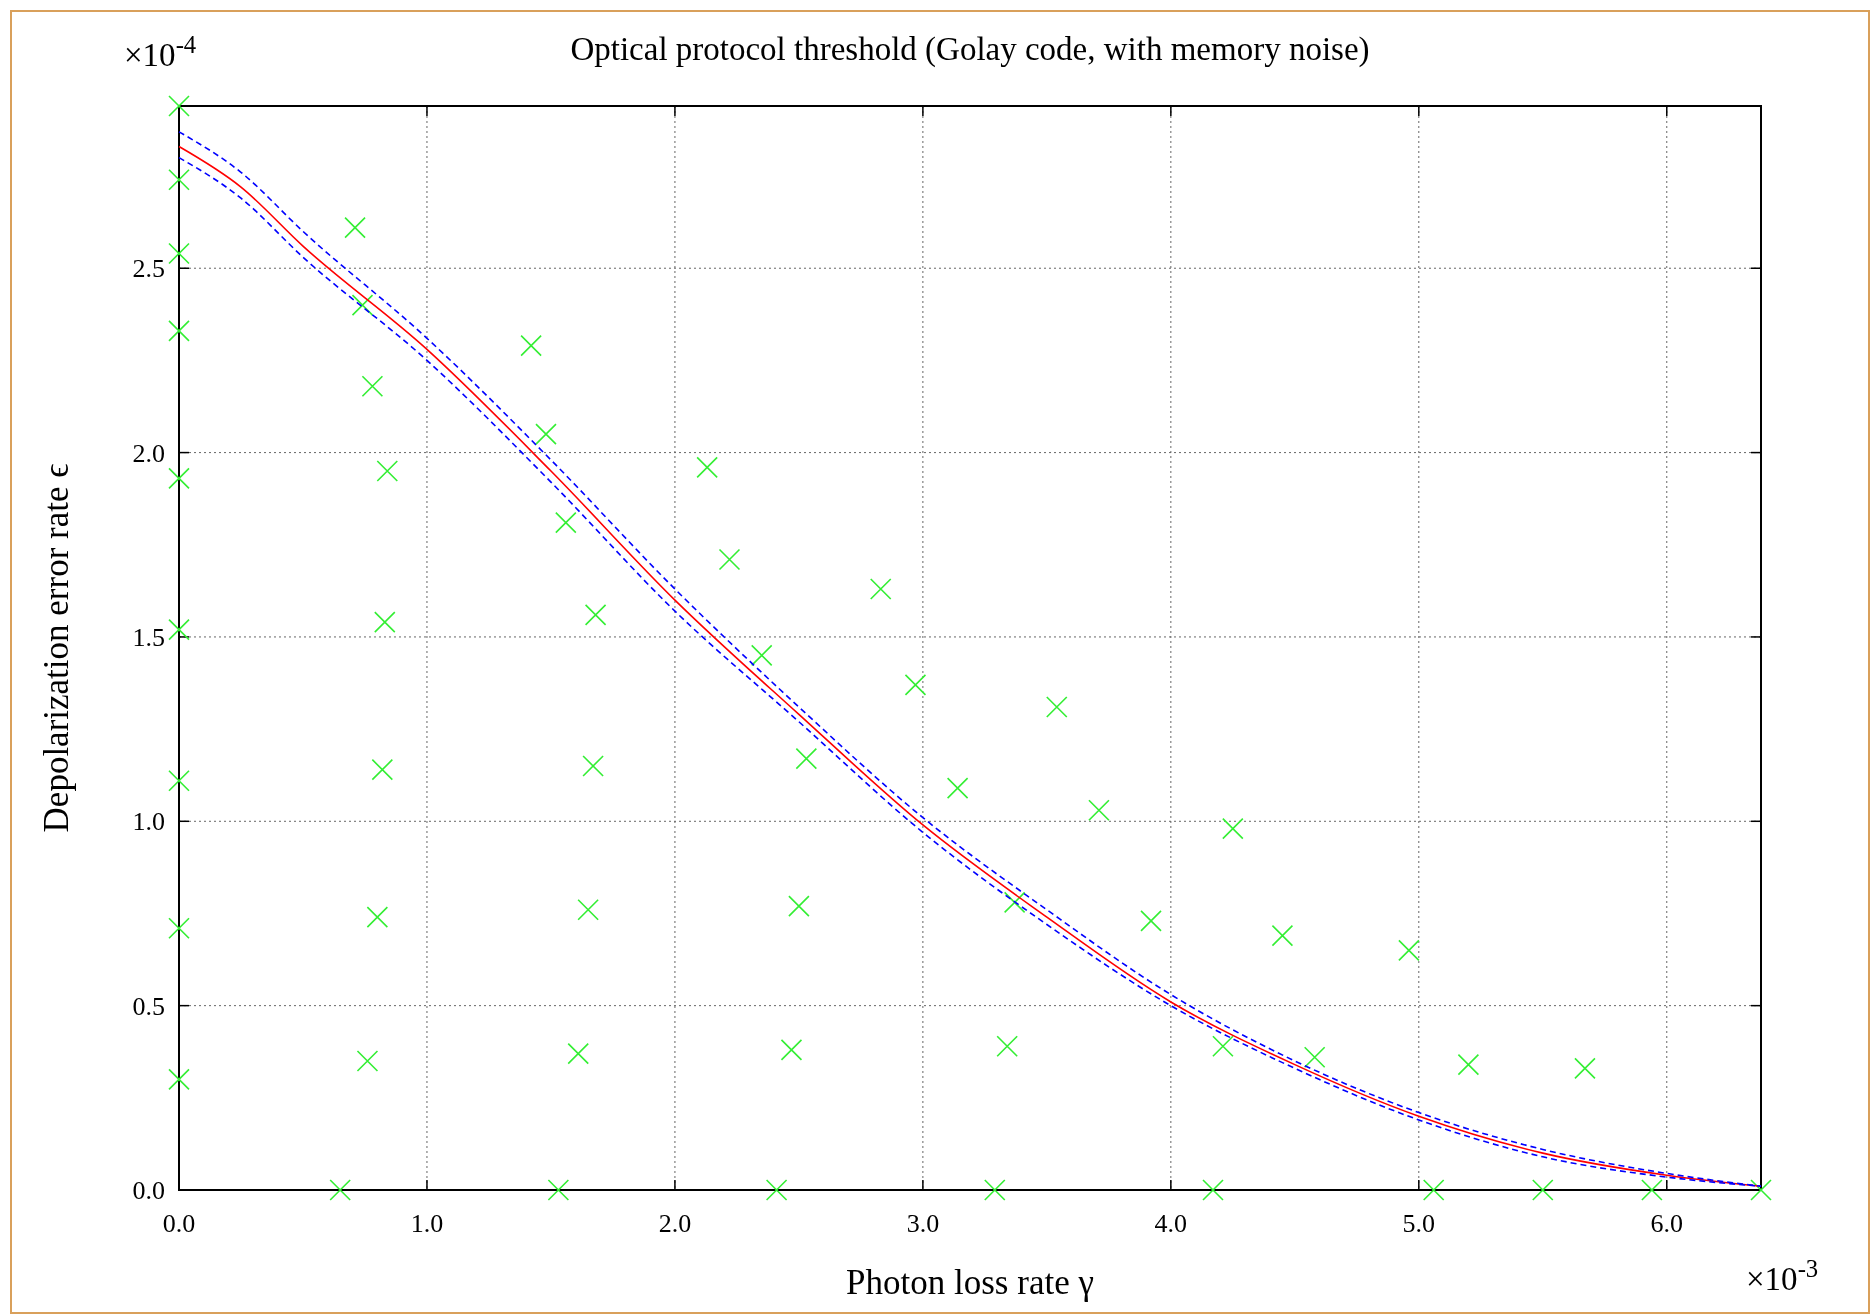 This screenshot has height=1316, width=1872. I want to click on y-tick-label: 0.0, so click(148, 1190).